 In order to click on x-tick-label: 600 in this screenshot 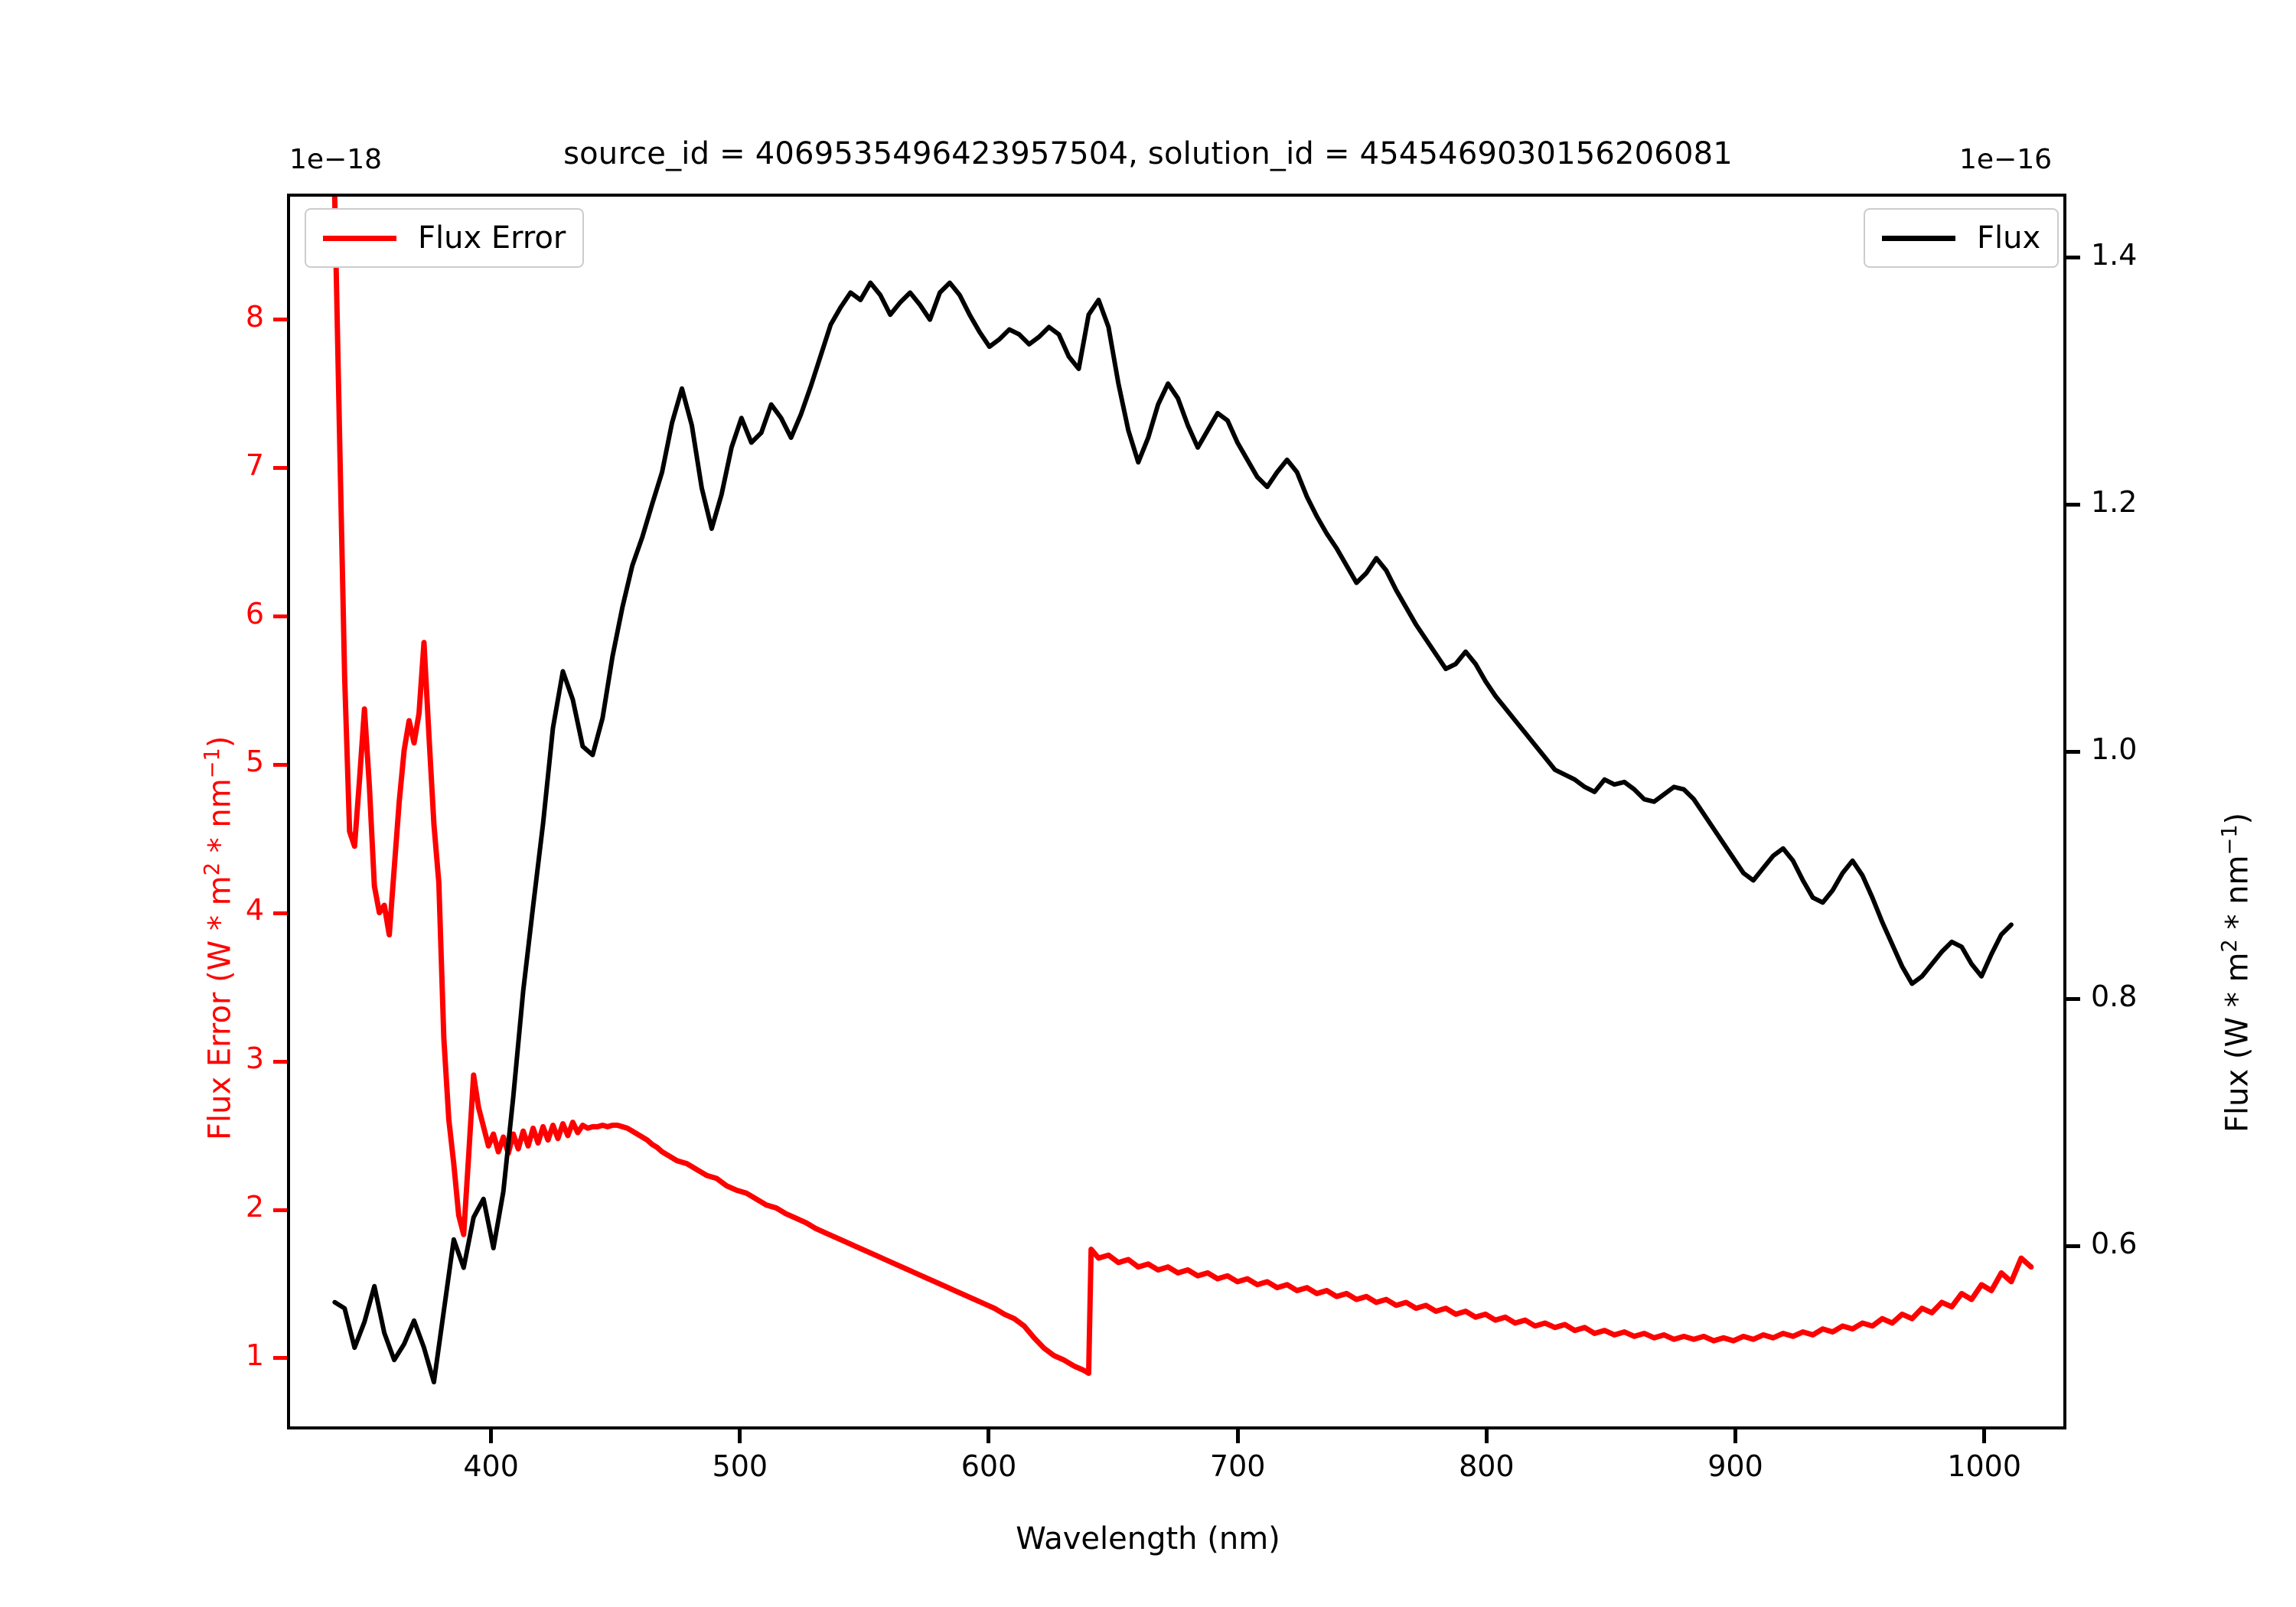, I will do `click(988, 1466)`.